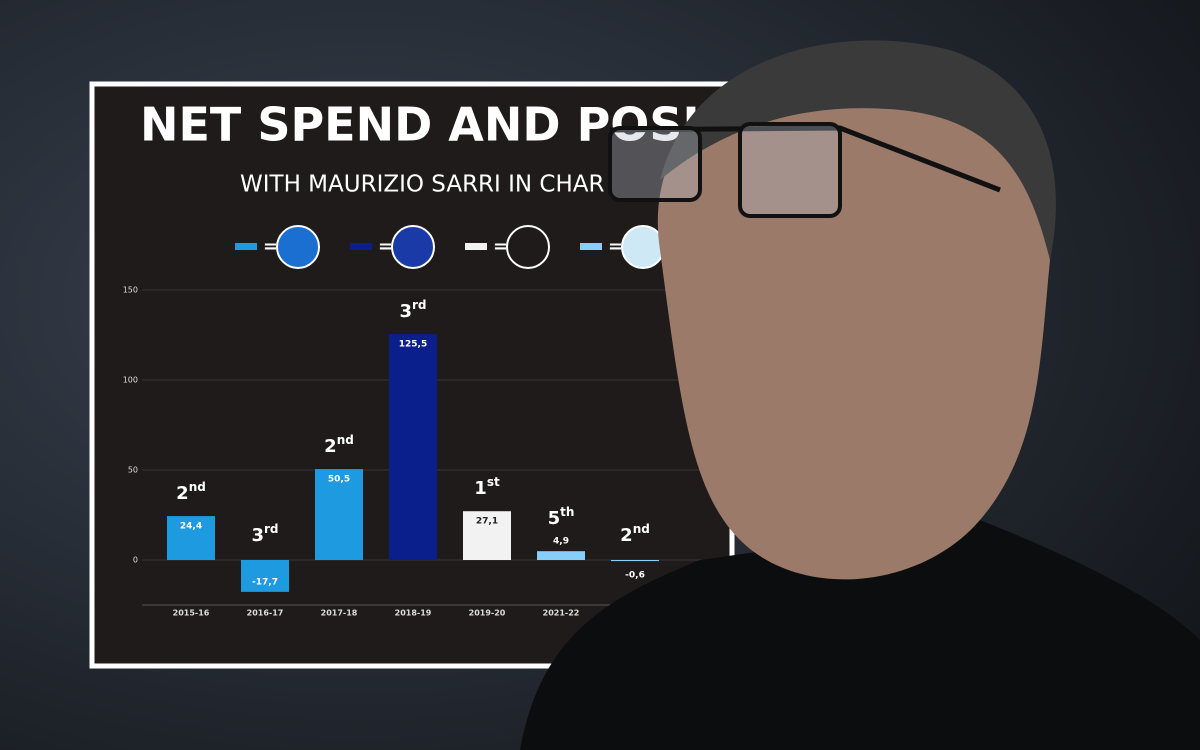 This screenshot has width=1200, height=750. What do you see at coordinates (413, 345) in the screenshot?
I see `value-label: 125,5` at bounding box center [413, 345].